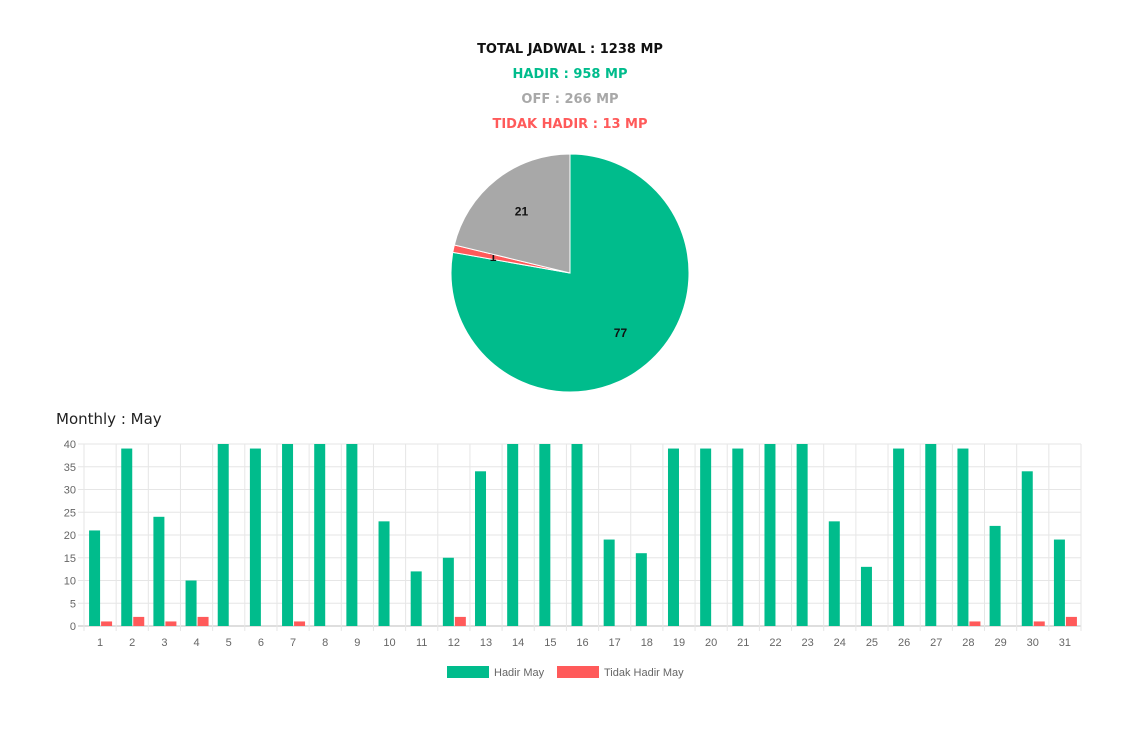  I want to click on y-tick-label: 10, so click(70, 582).